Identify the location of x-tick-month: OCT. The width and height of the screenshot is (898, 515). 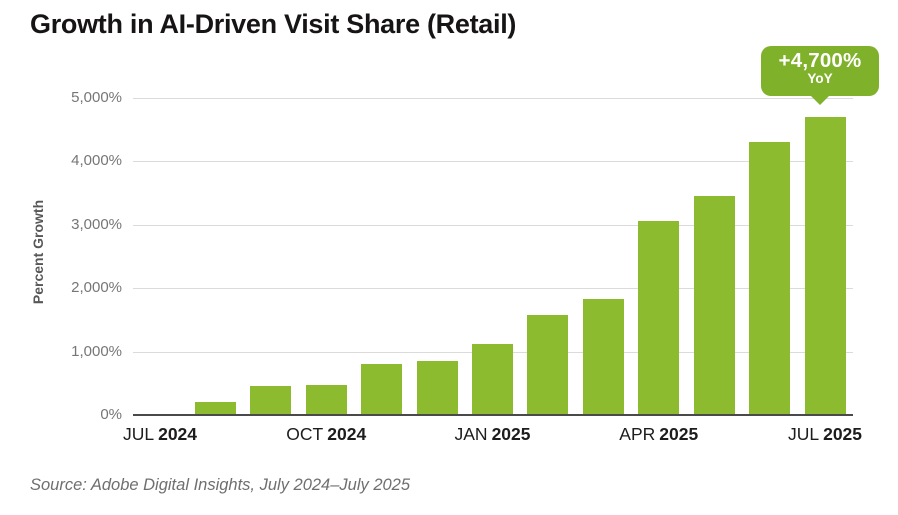
(305, 434).